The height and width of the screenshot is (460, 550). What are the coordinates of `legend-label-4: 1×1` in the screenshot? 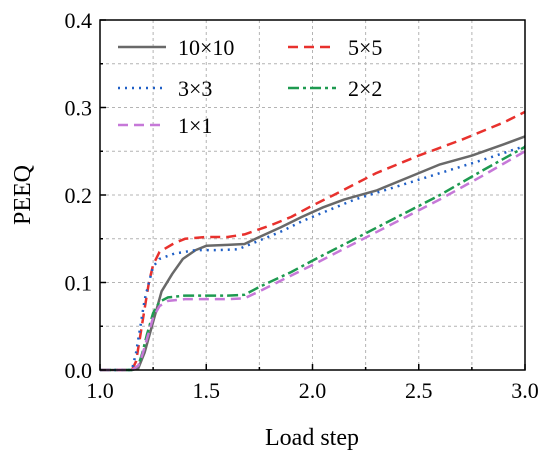 It's located at (195, 125).